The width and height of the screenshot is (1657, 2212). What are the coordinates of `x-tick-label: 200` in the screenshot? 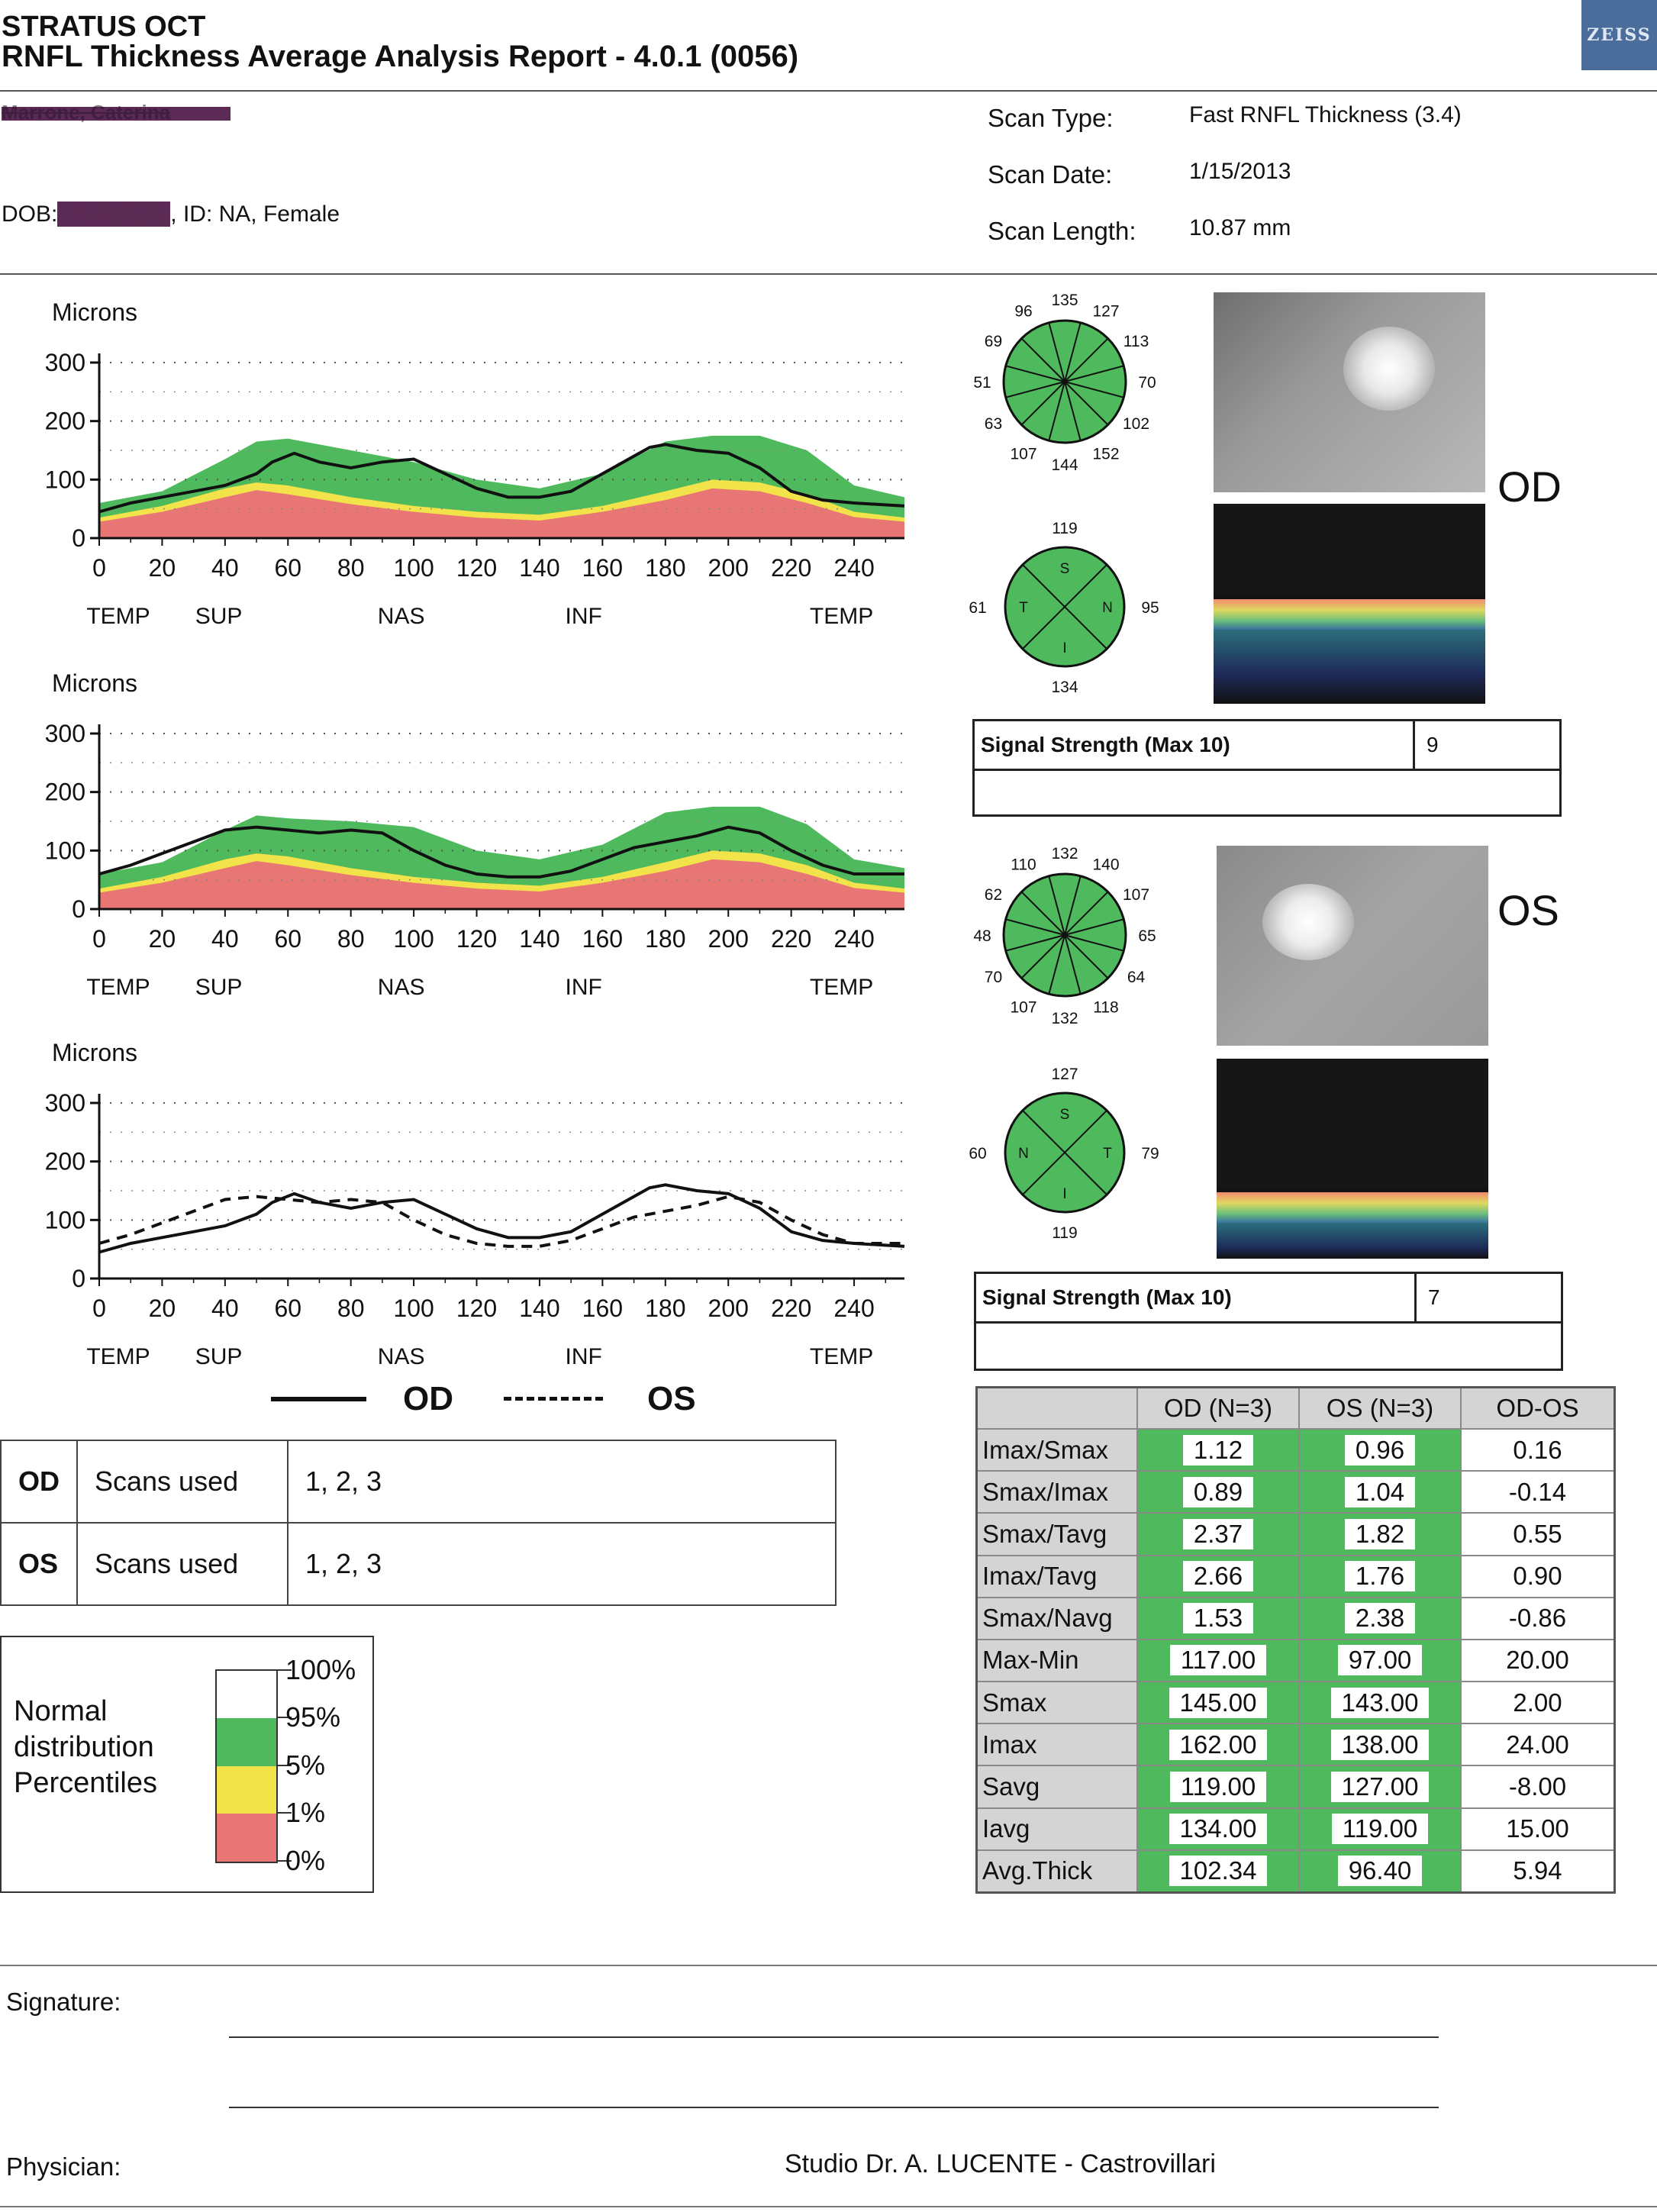 It's located at (728, 568).